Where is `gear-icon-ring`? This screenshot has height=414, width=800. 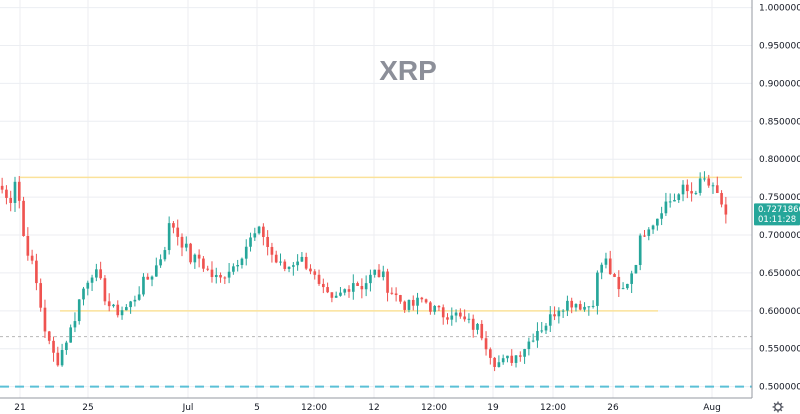
gear-icon-ring is located at coordinates (778, 407).